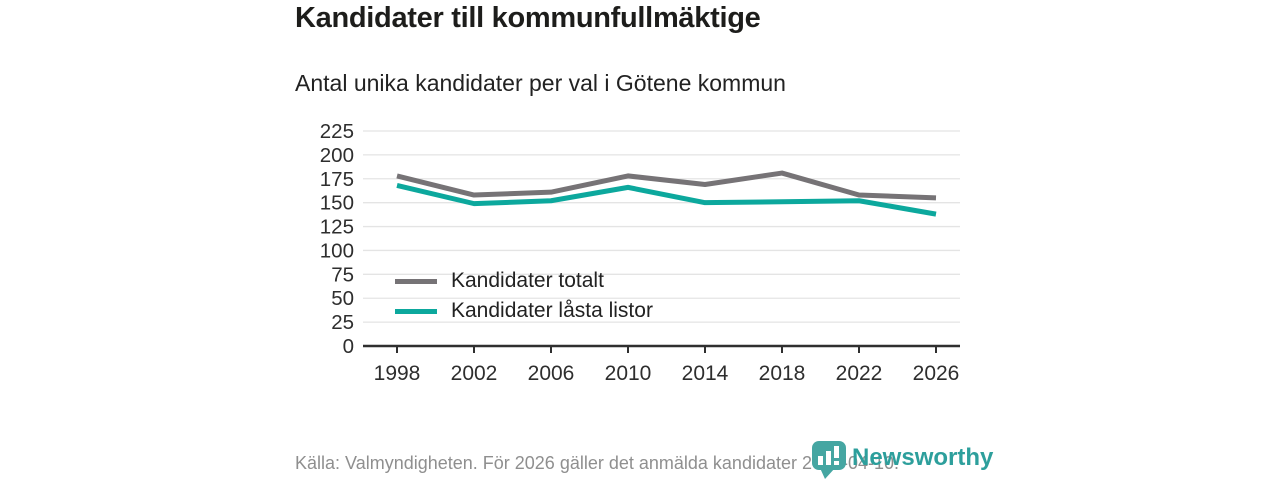 The width and height of the screenshot is (1280, 480). Describe the element at coordinates (337, 250) in the screenshot. I see `y-tick-label: 100` at that location.